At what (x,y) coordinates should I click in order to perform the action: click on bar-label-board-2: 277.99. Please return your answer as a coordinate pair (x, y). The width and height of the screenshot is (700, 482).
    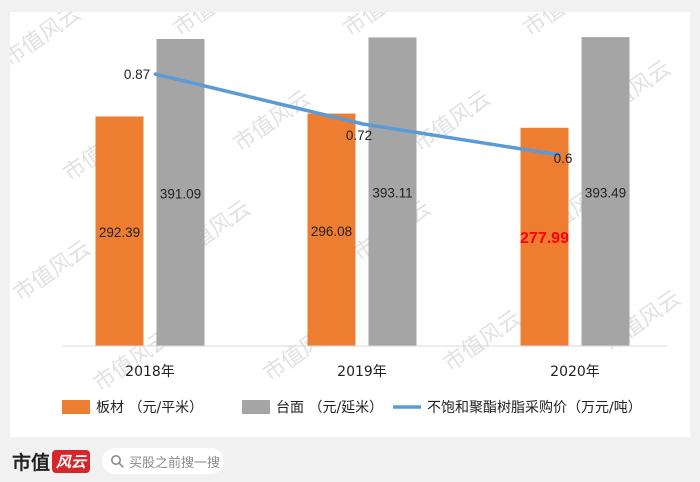
    Looking at the image, I should click on (544, 238).